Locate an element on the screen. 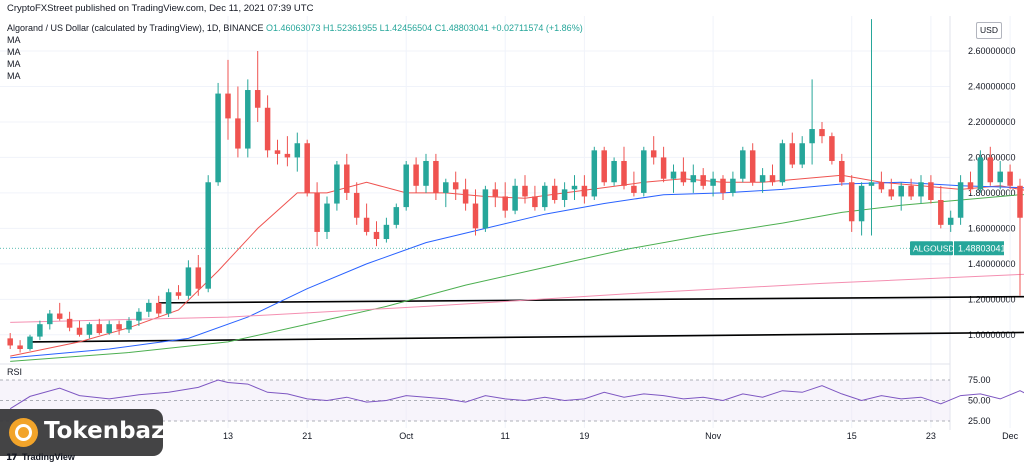  x-tick-label: 15 is located at coordinates (852, 436).